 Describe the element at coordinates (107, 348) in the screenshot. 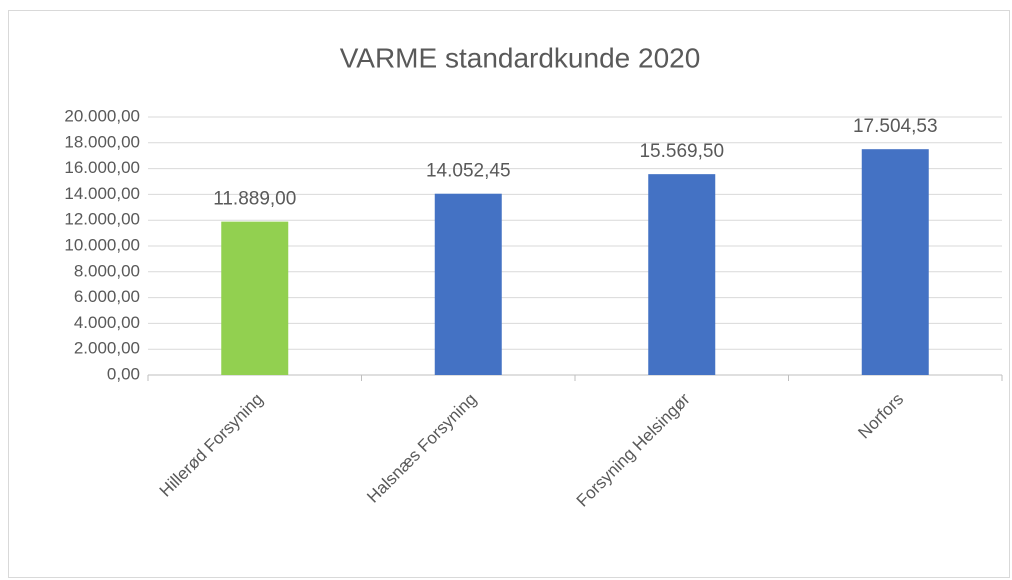

I see `y-tick-label: 2.000,00` at that location.